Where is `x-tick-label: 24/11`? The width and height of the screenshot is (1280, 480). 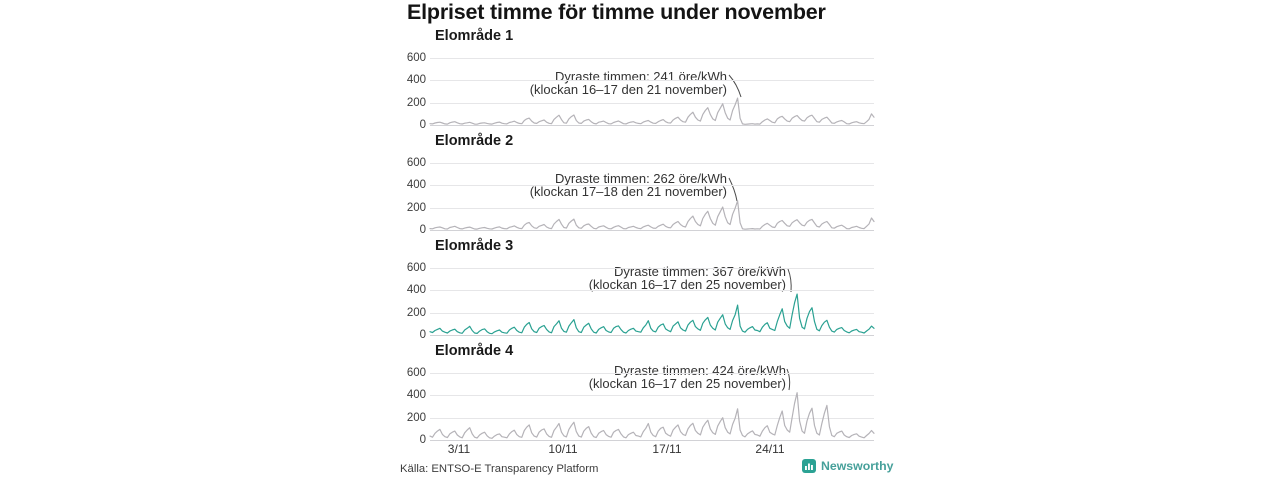
x-tick-label: 24/11 is located at coordinates (770, 449).